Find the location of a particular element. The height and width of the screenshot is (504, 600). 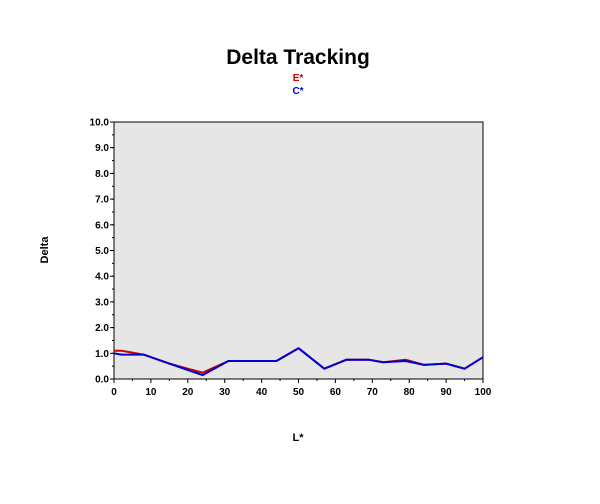

y-tick-label: 4.0 is located at coordinates (102, 277).